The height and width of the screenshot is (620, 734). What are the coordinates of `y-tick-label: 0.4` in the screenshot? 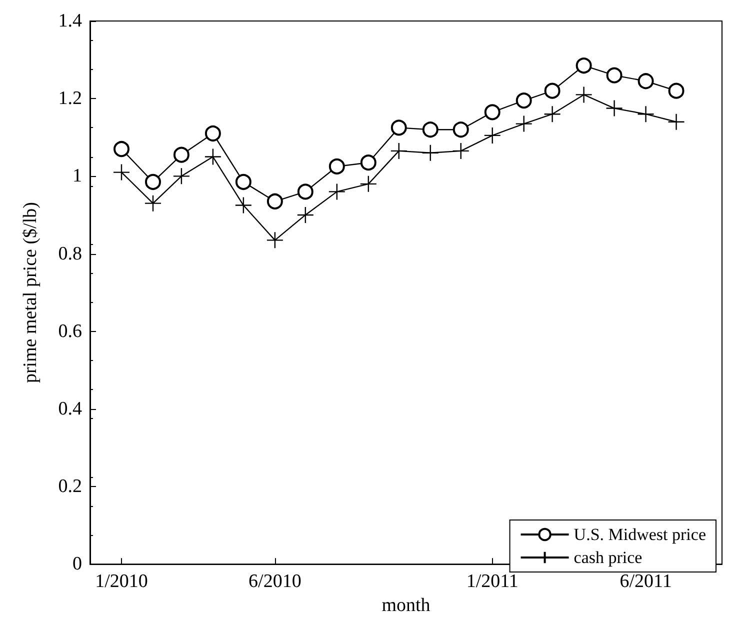 It's located at (70, 409).